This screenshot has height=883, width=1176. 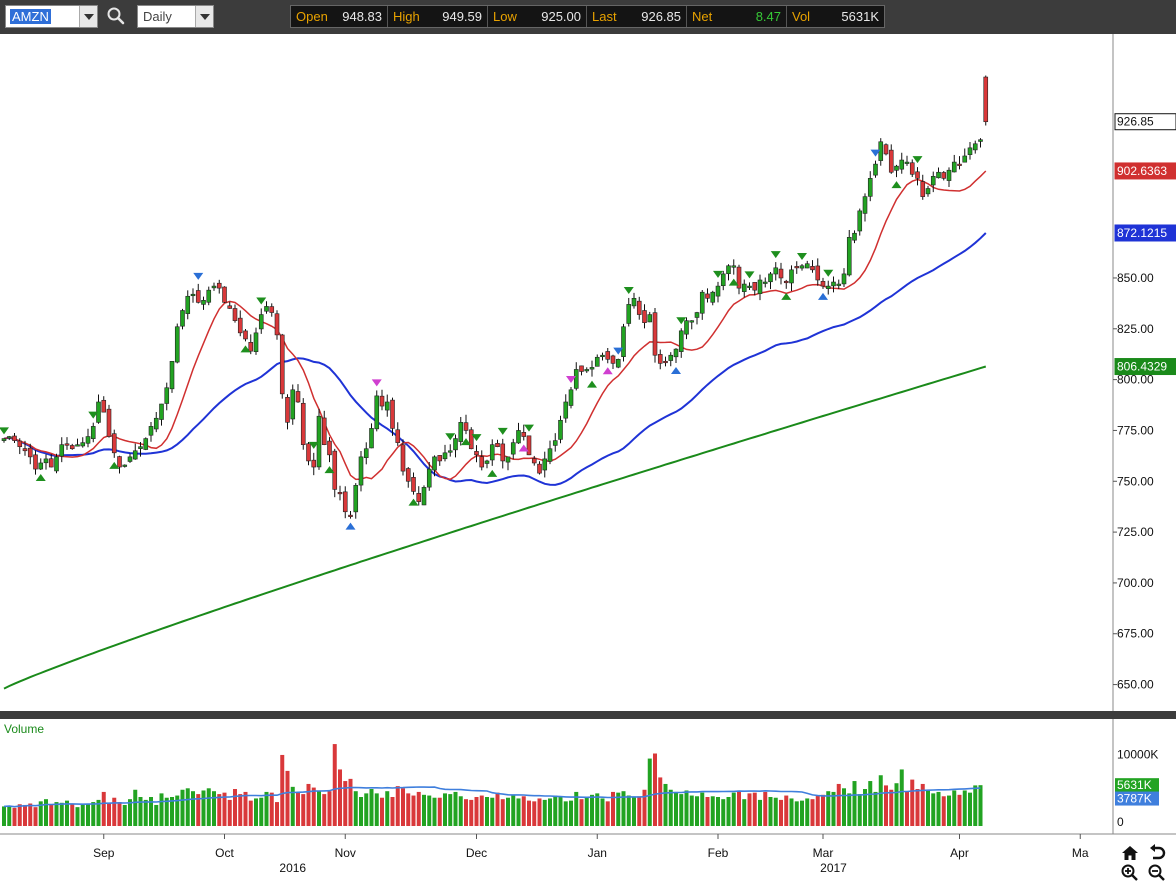 I want to click on symbol-input: AMZN, so click(x=51, y=16).